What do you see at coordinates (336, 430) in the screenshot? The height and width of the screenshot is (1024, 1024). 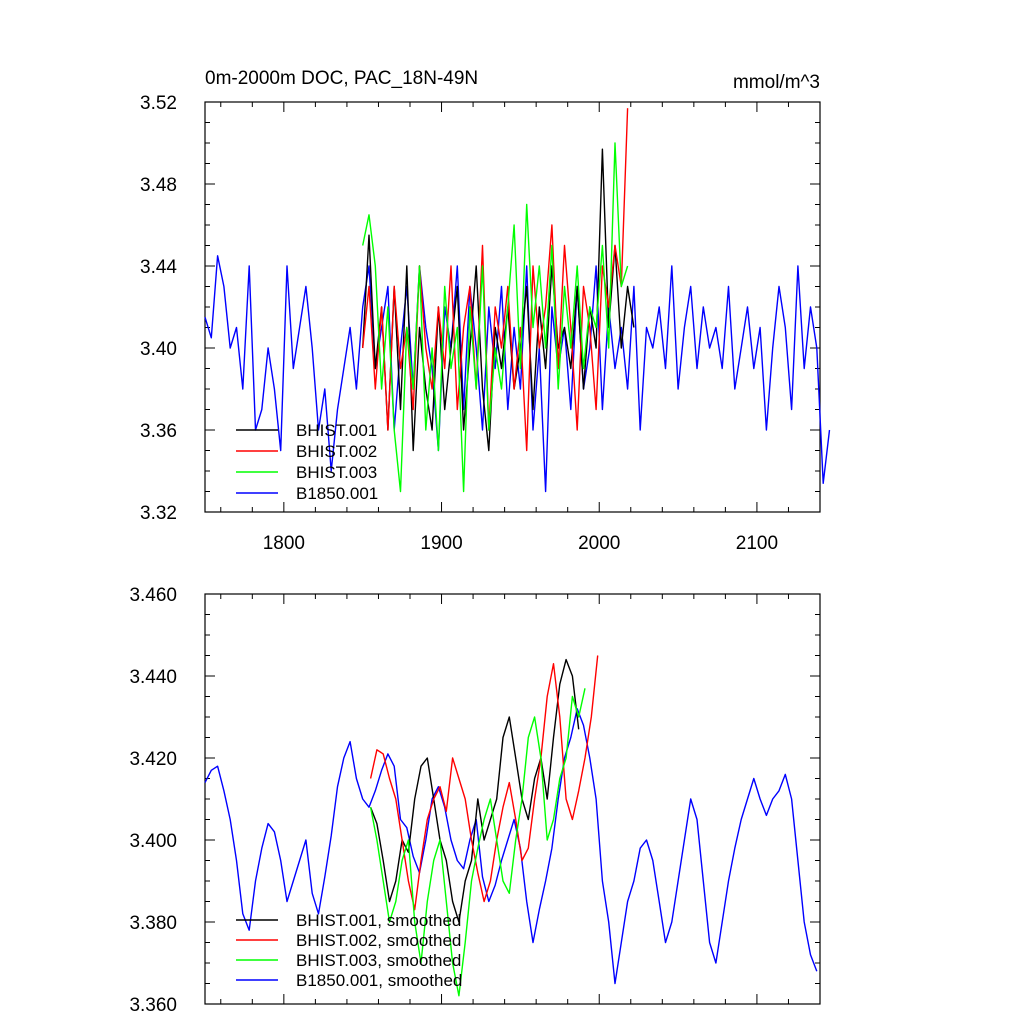 I see `legend-label: BHIST.001` at bounding box center [336, 430].